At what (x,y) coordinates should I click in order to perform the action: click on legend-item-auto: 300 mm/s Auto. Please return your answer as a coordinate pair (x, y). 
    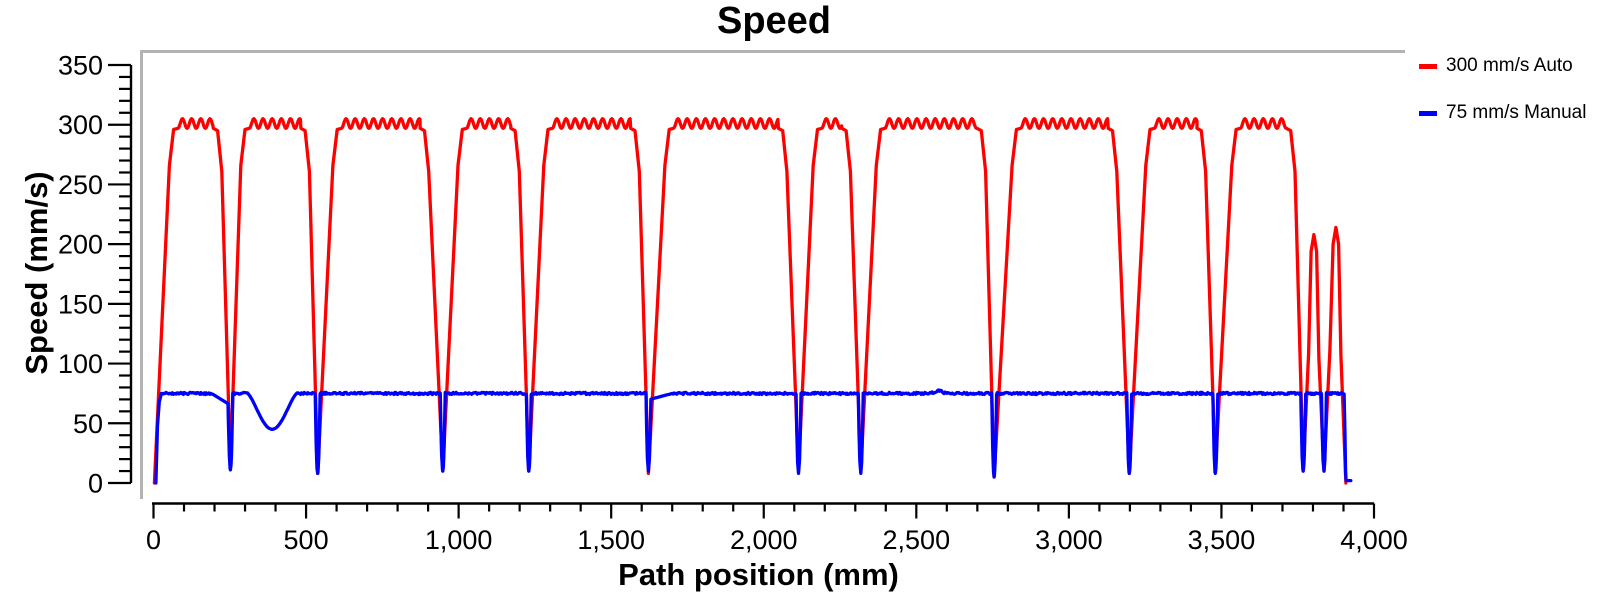
    Looking at the image, I should click on (1502, 66).